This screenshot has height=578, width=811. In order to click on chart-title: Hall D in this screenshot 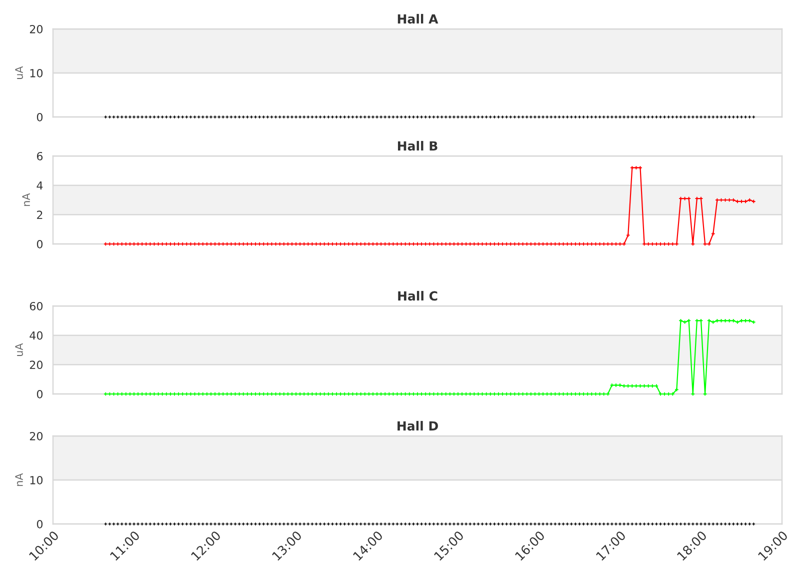, I will do `click(418, 425)`.